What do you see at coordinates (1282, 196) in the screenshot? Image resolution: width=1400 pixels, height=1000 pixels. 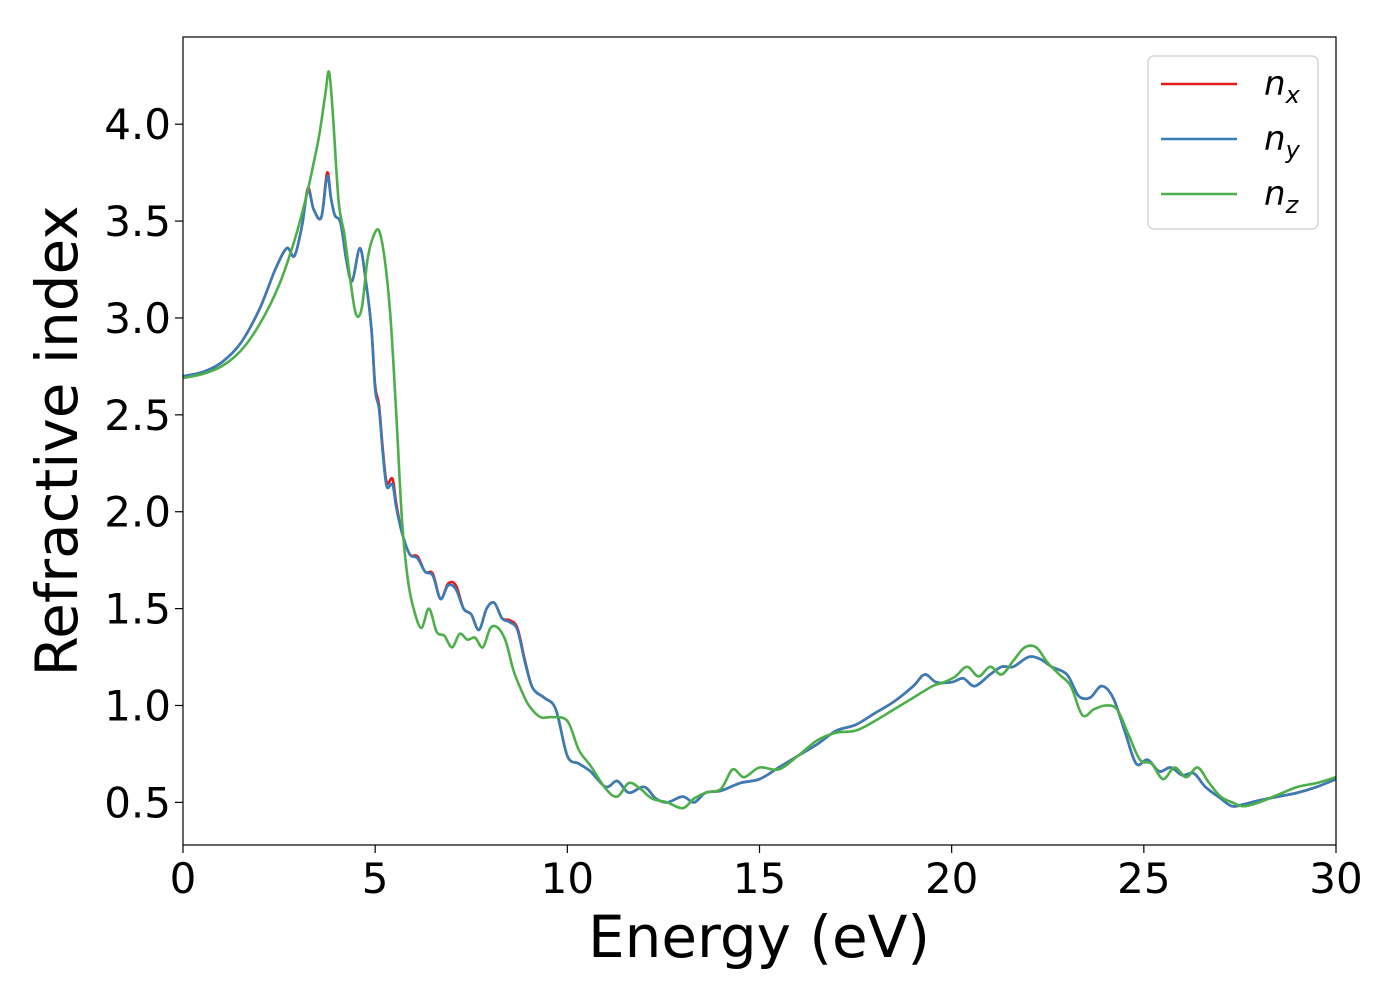 I see `legend-label-nz: nz` at bounding box center [1282, 196].